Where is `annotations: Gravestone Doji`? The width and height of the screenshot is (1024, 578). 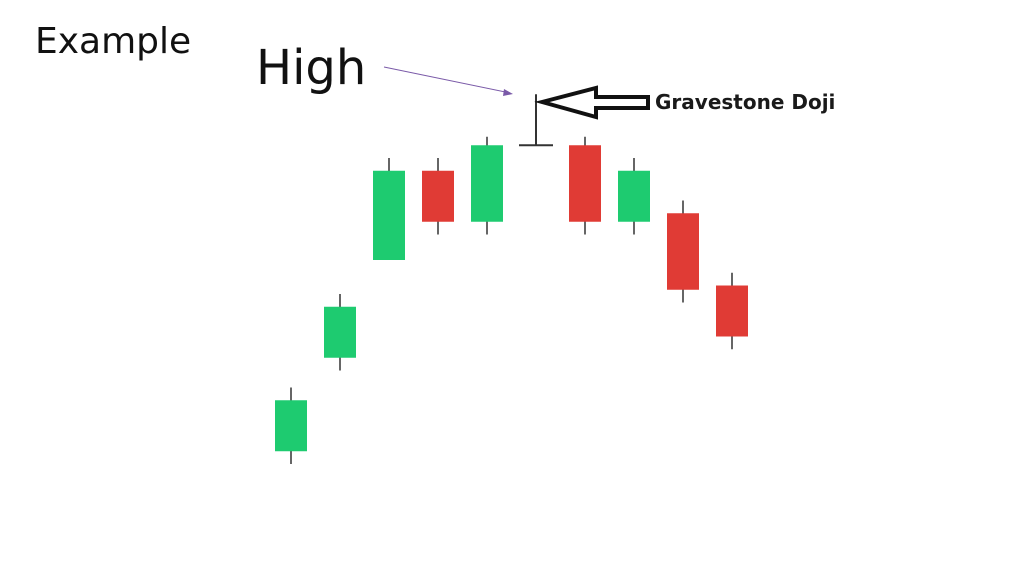 annotations: Gravestone Doji is located at coordinates (609, 93).